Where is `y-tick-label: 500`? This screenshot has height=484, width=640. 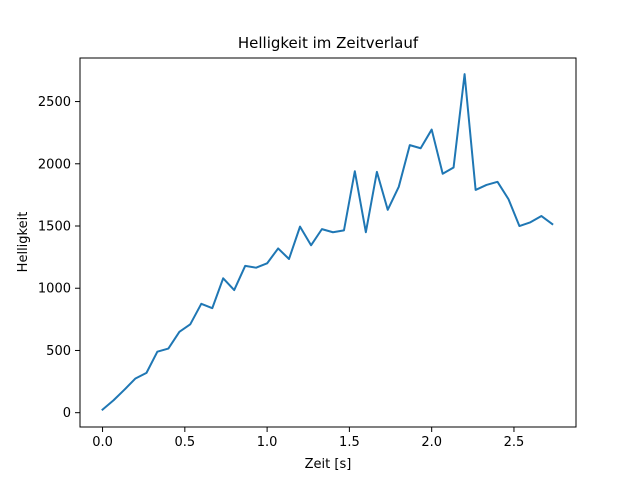 y-tick-label: 500 is located at coordinates (58, 351).